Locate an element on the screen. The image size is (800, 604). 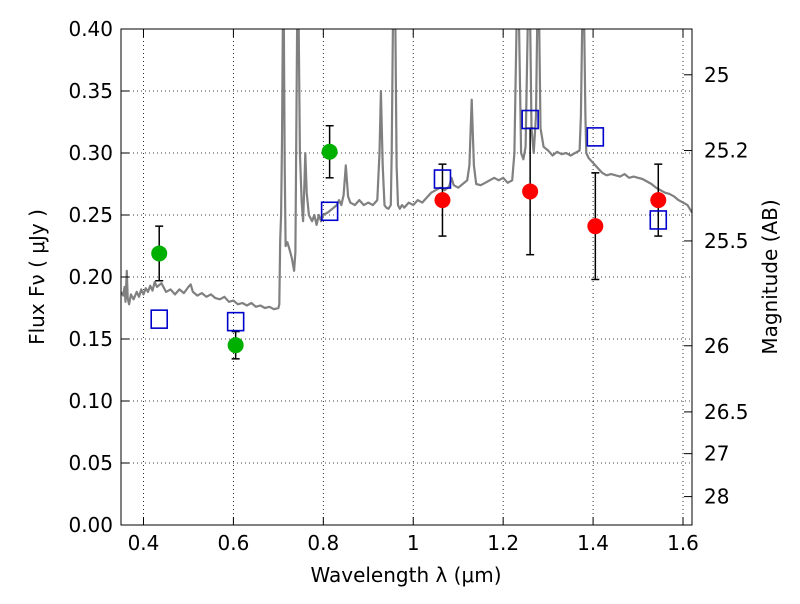
y-tick-label: 0.05 is located at coordinates (90, 463).